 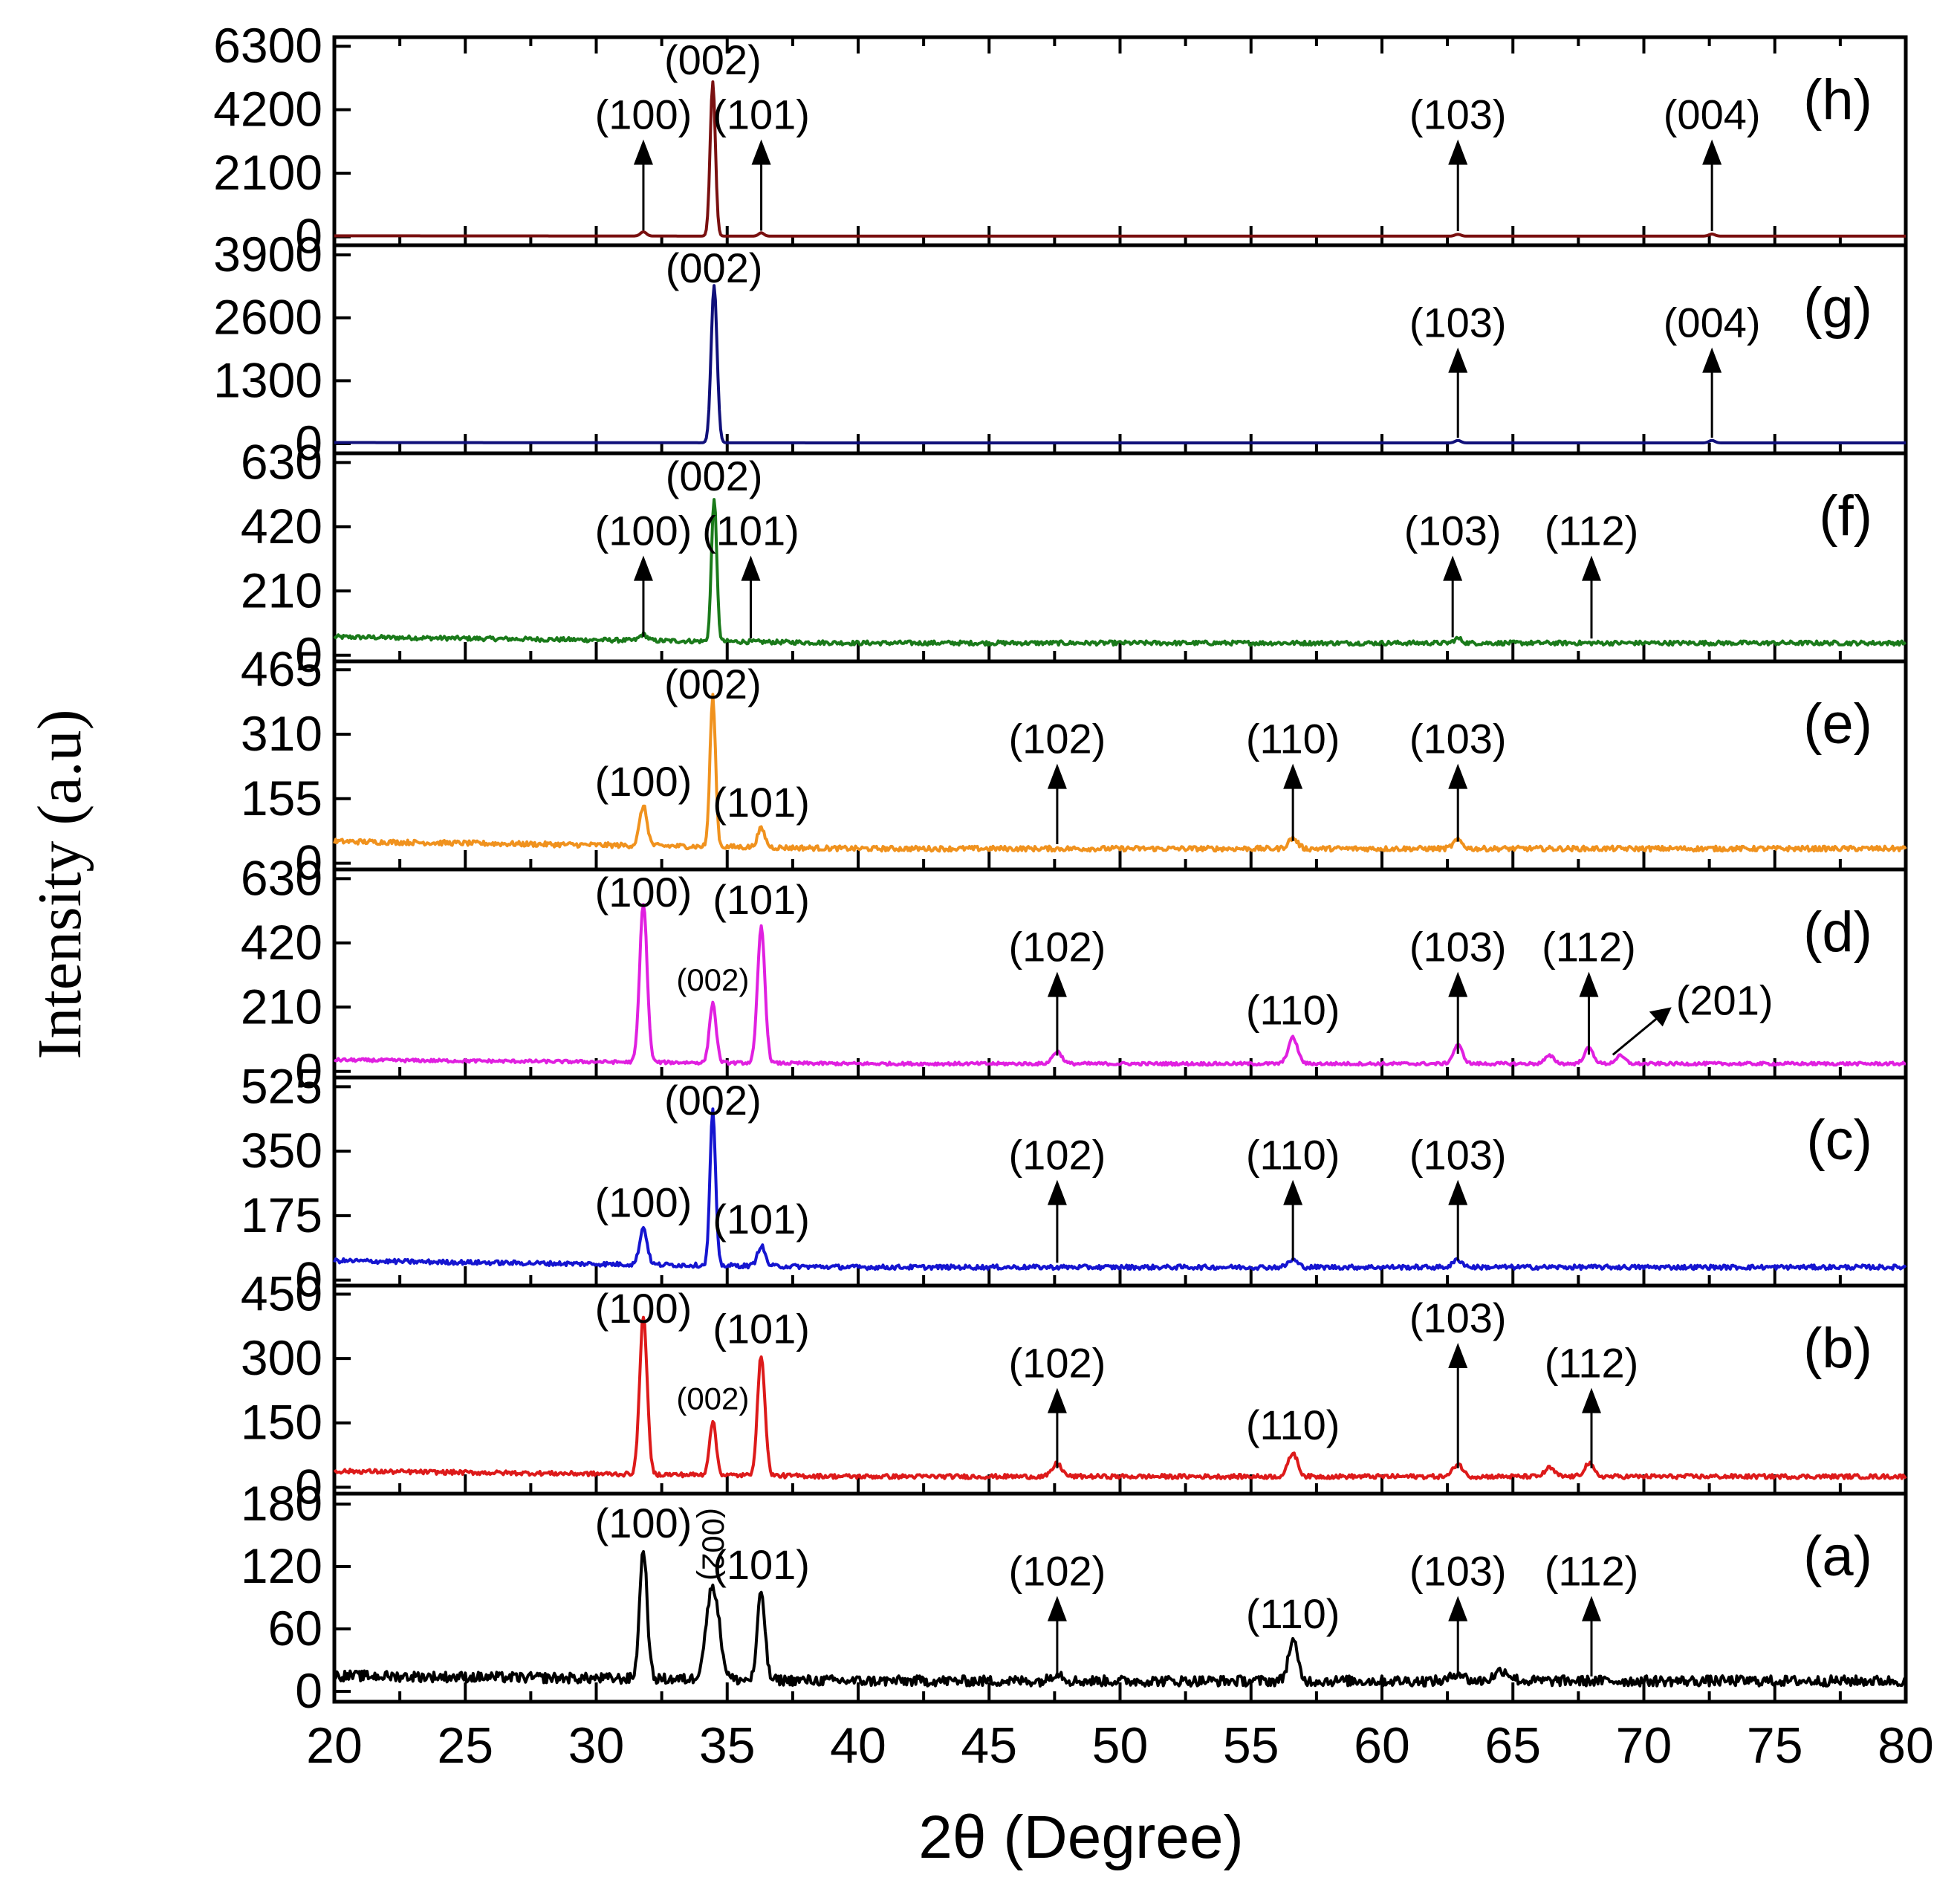 What do you see at coordinates (1120, 773) in the screenshot?
I see `series-line-e` at bounding box center [1120, 773].